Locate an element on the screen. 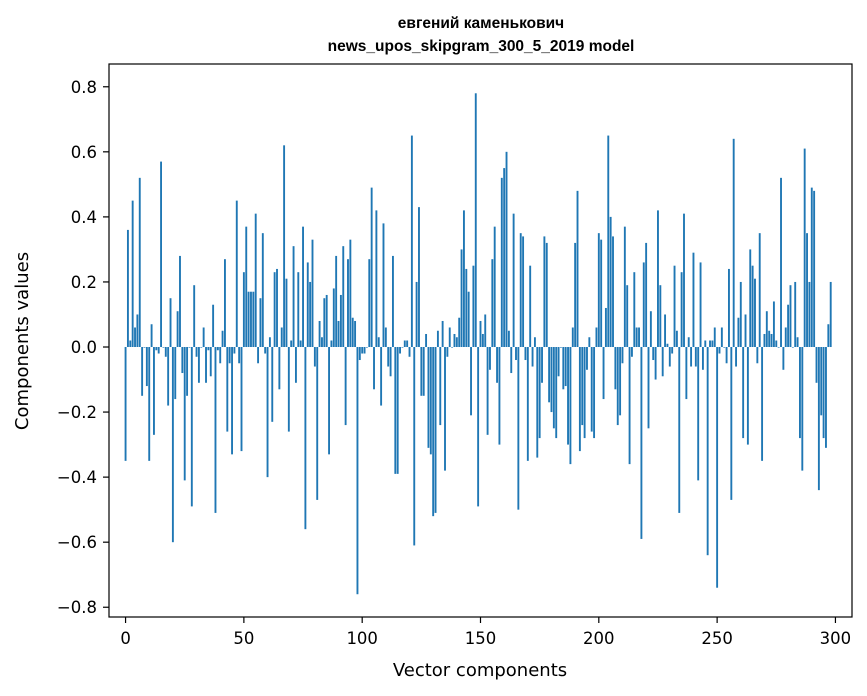 The image size is (867, 696). y-tick-label: −0.2 is located at coordinates (77, 412).